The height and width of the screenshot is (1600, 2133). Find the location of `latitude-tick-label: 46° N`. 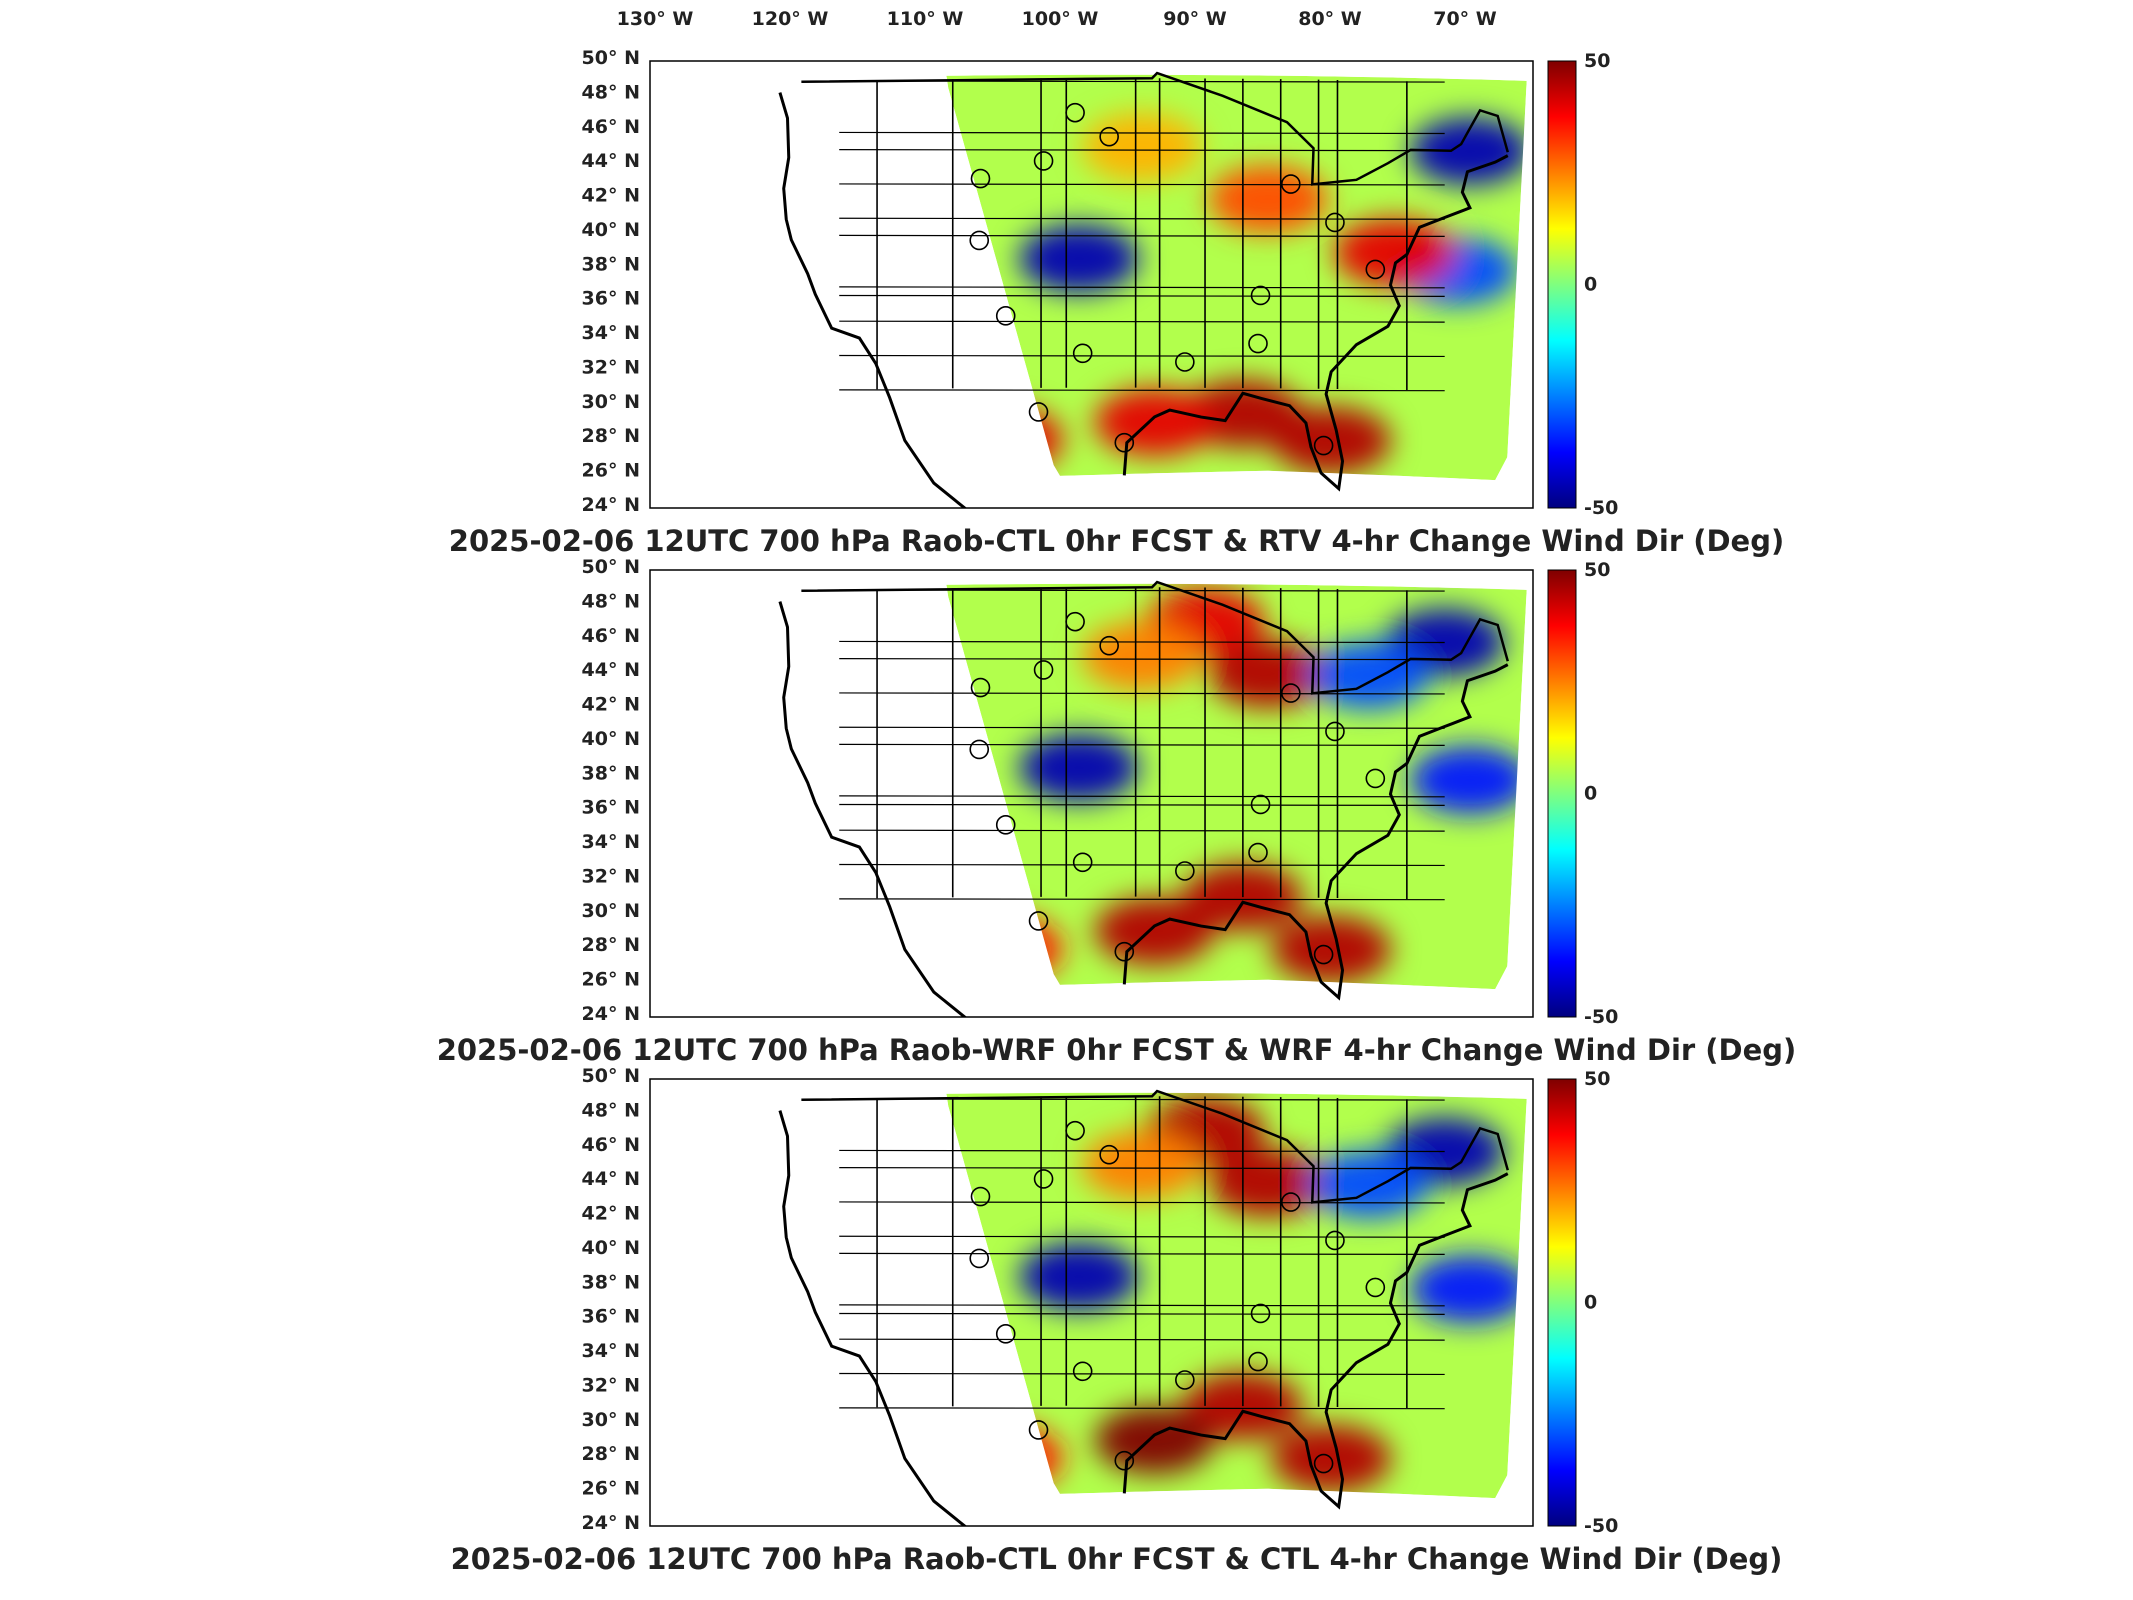

latitude-tick-label: 46° N is located at coordinates (611, 1145).